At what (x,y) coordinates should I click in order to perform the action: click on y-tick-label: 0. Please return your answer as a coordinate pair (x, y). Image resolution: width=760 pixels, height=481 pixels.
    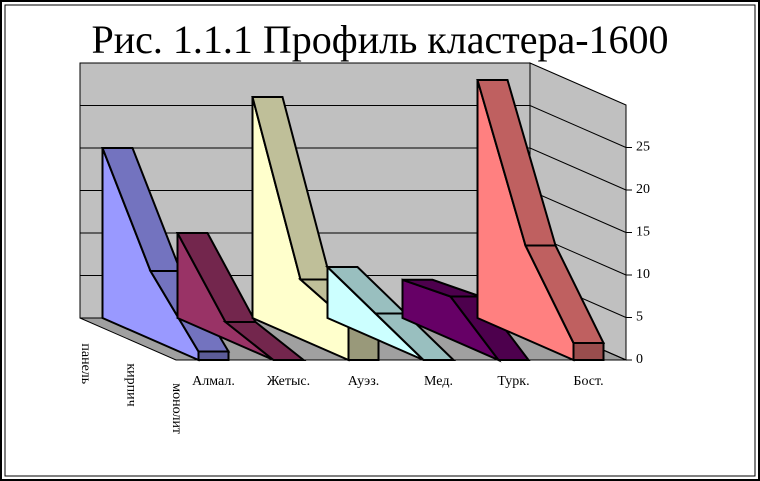
    Looking at the image, I should click on (639, 359).